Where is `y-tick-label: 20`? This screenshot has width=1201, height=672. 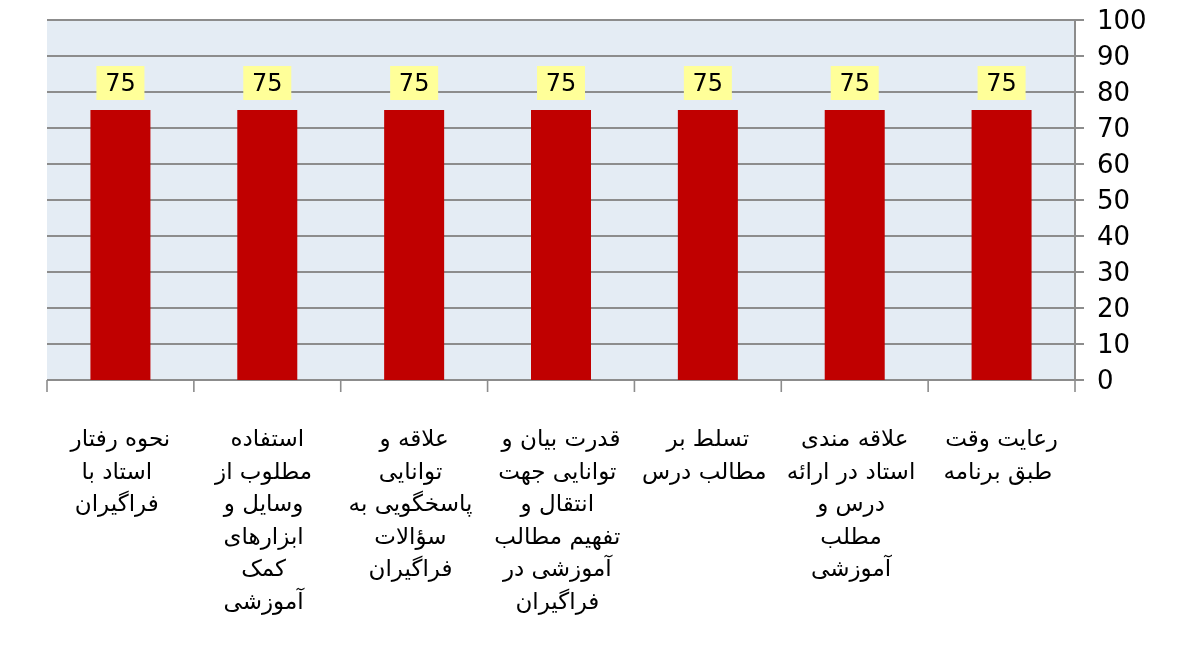
y-tick-label: 20 is located at coordinates (1114, 308).